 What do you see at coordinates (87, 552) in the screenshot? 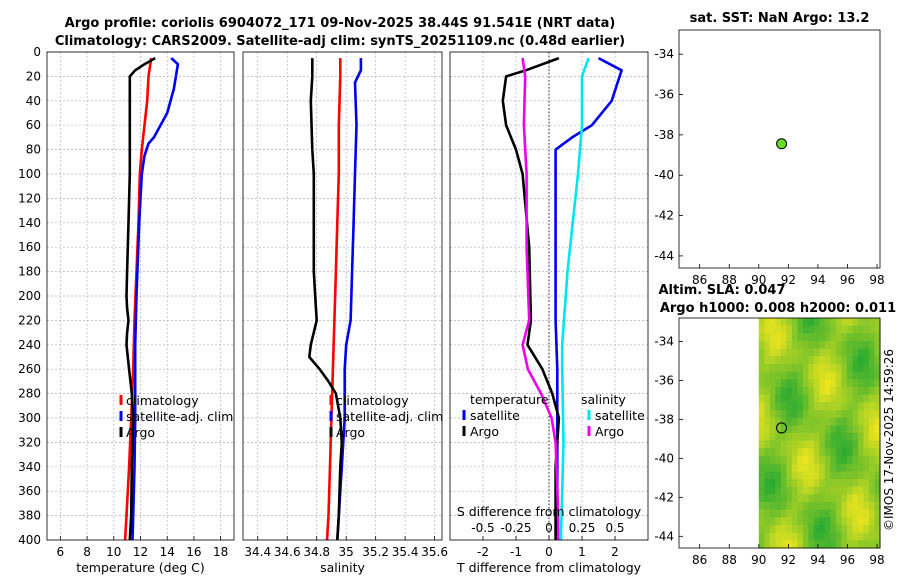
I see `temperature-xtick-label: 8` at bounding box center [87, 552].